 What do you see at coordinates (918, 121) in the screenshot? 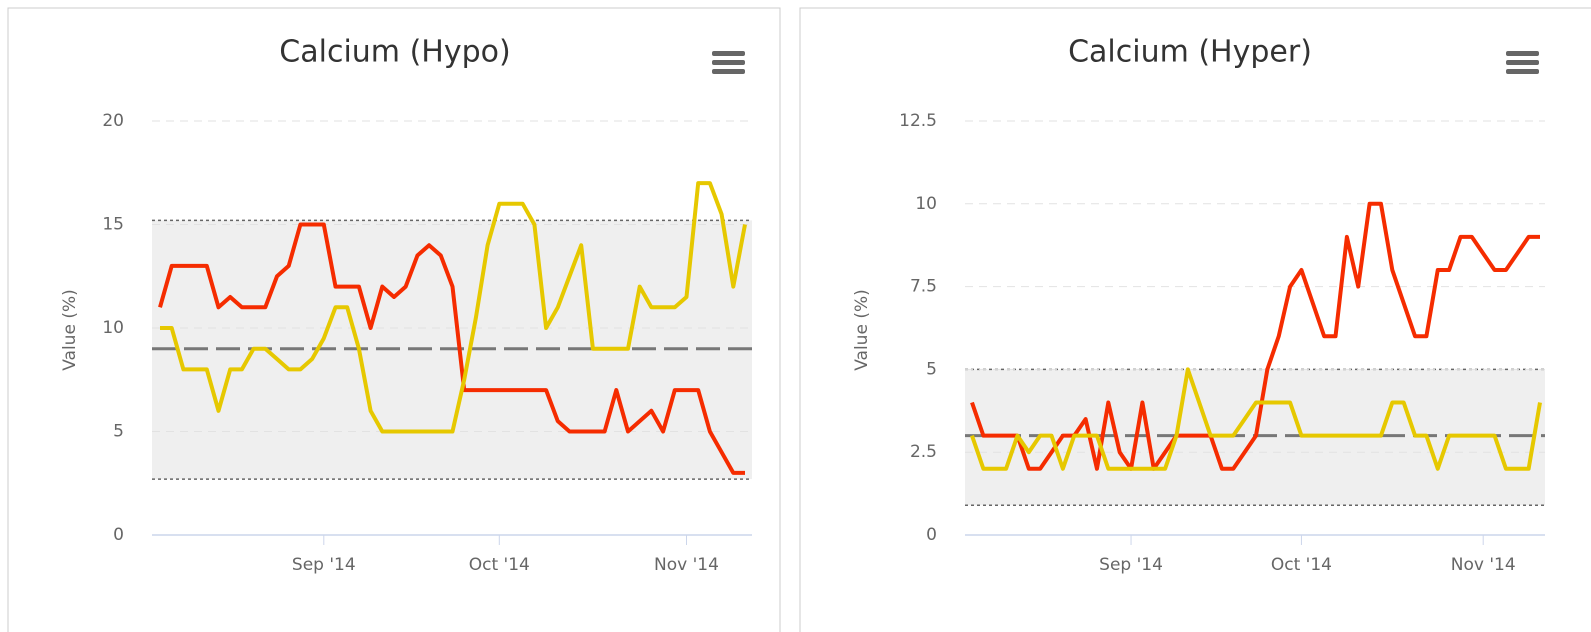
I see `y-tick-label: 12.5` at bounding box center [918, 121].